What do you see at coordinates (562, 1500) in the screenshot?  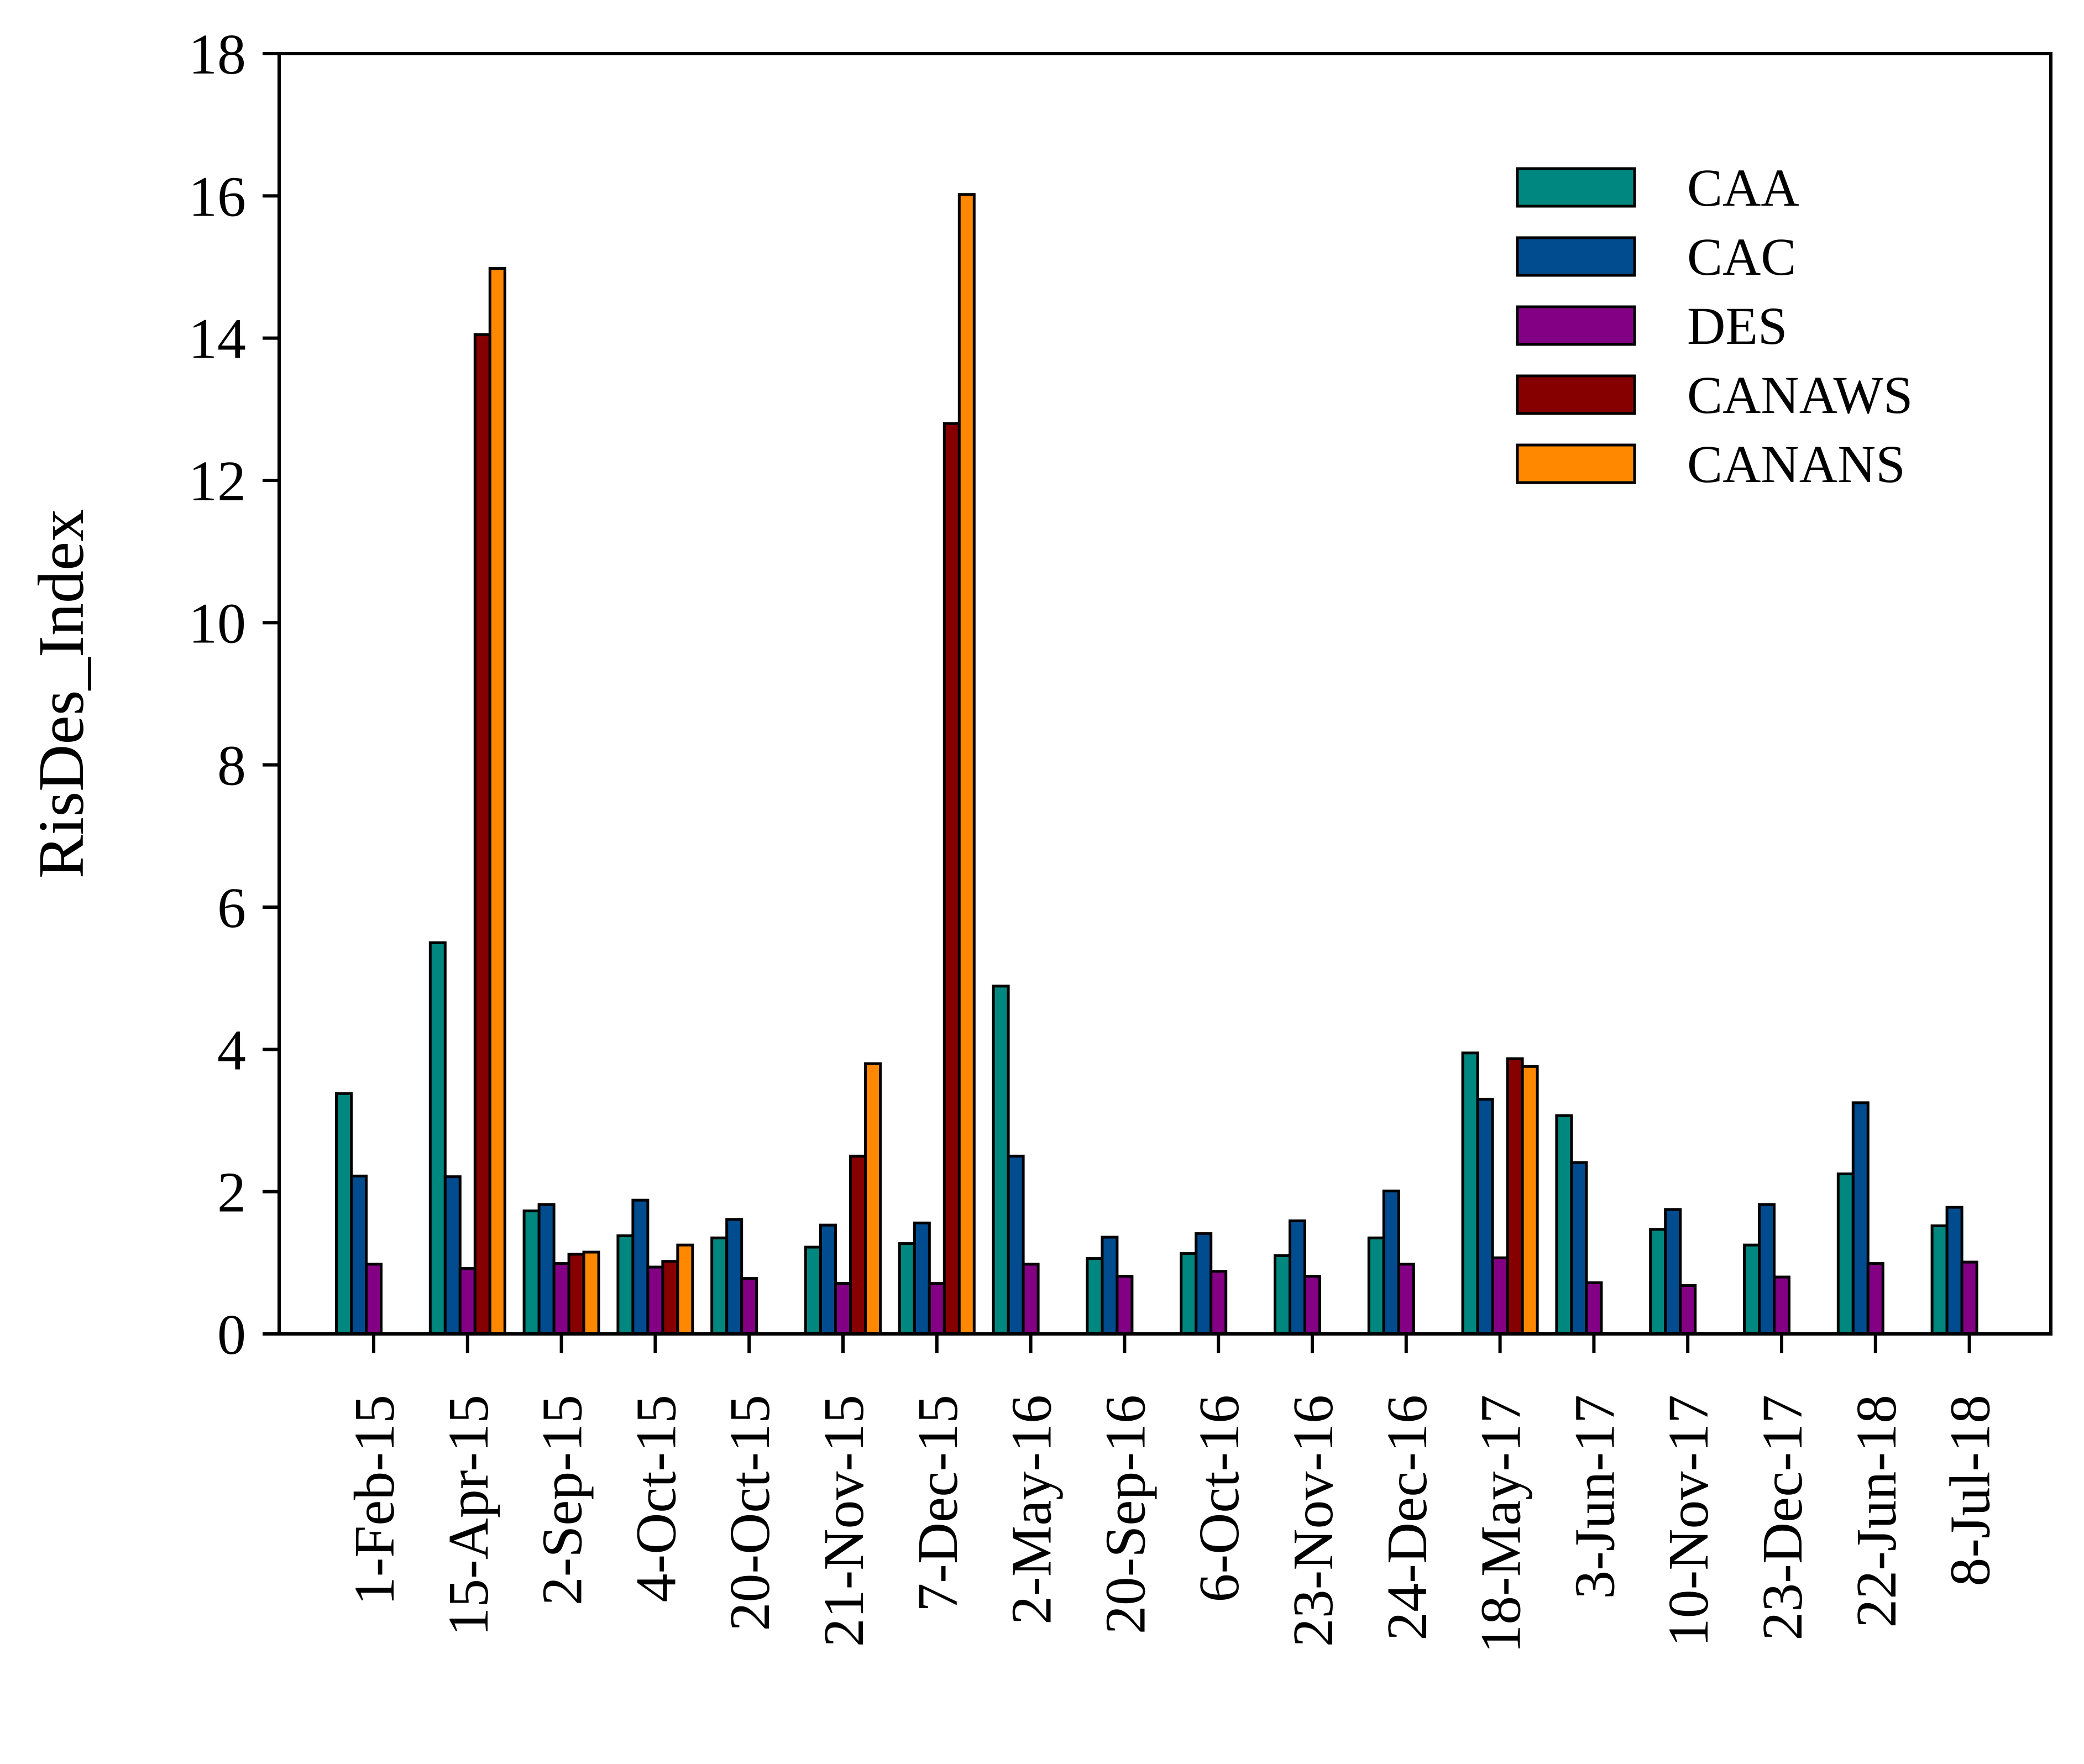 I see `x-tick-label: 2-Sep-15` at bounding box center [562, 1500].